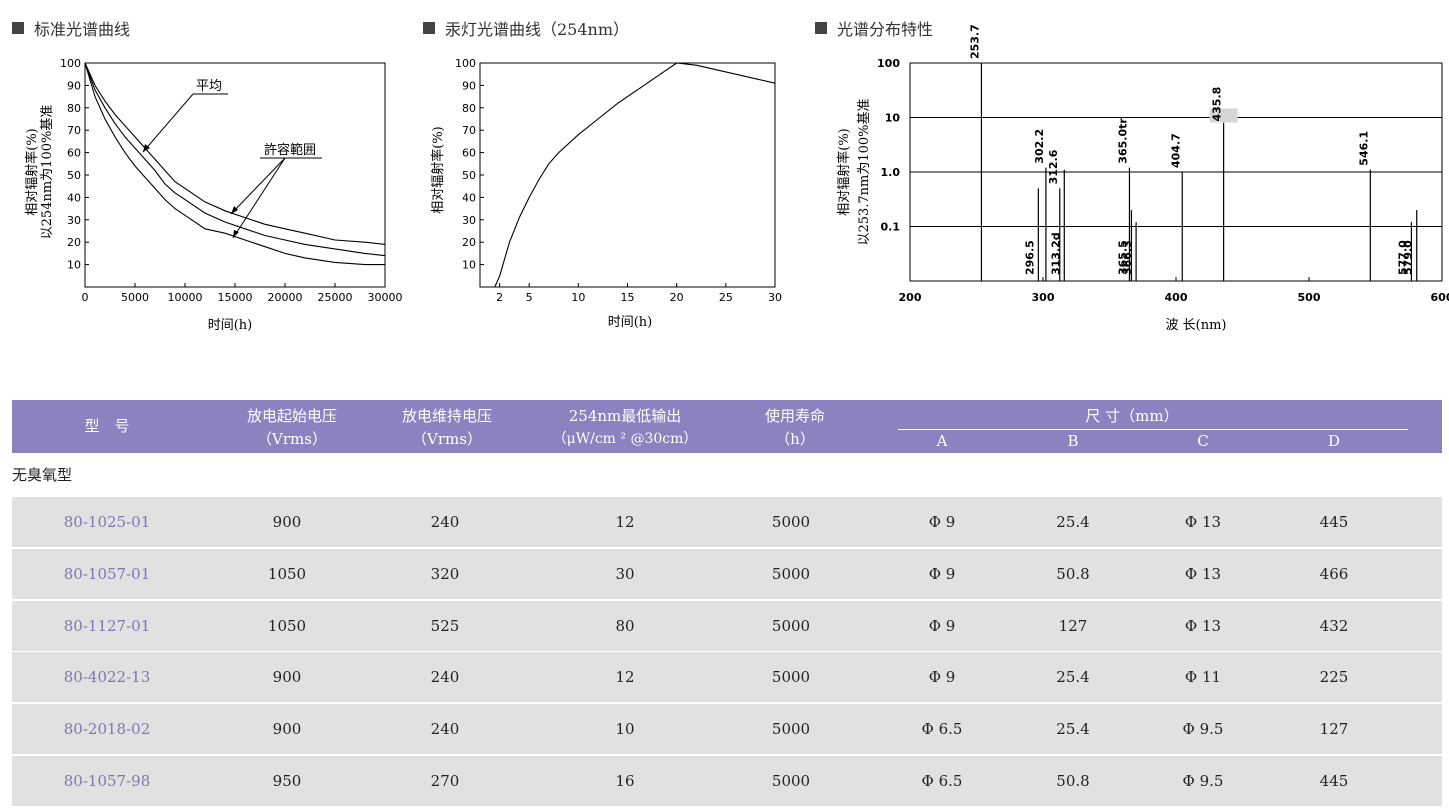 This screenshot has height=808, width=1449. What do you see at coordinates (974, 41) in the screenshot?
I see `chart3-line-label: 253.7` at bounding box center [974, 41].